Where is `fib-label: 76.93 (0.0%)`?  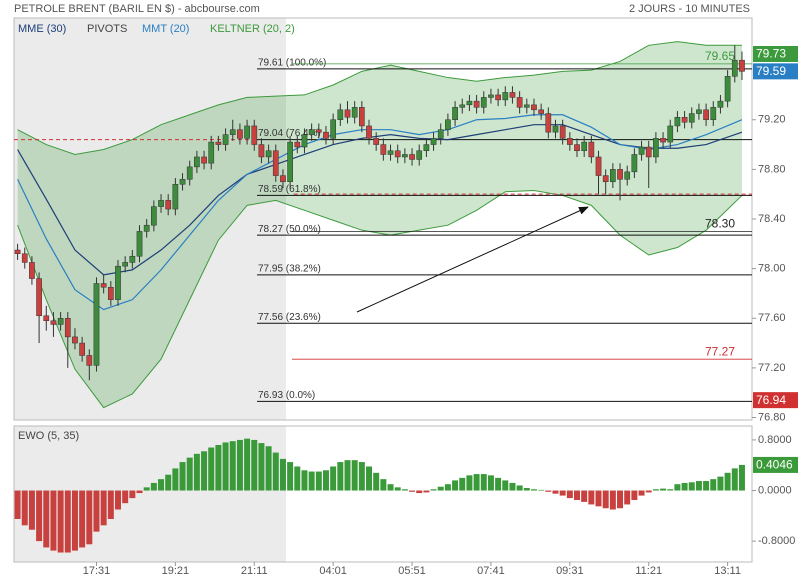 fib-label: 76.93 (0.0%) is located at coordinates (286, 395).